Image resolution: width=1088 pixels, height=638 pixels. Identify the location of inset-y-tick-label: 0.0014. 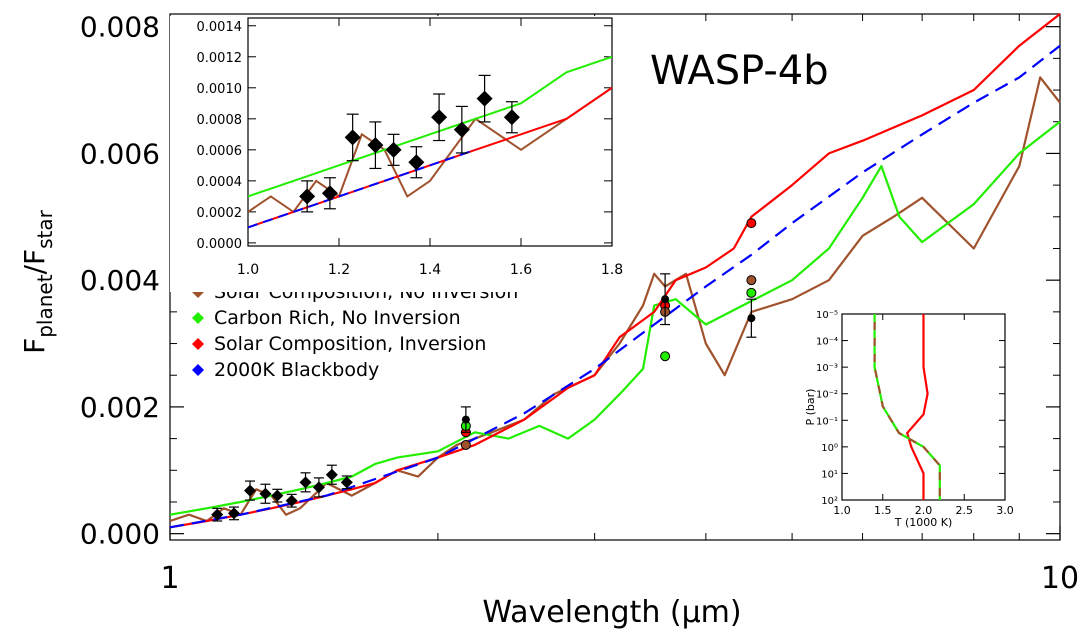
(220, 27).